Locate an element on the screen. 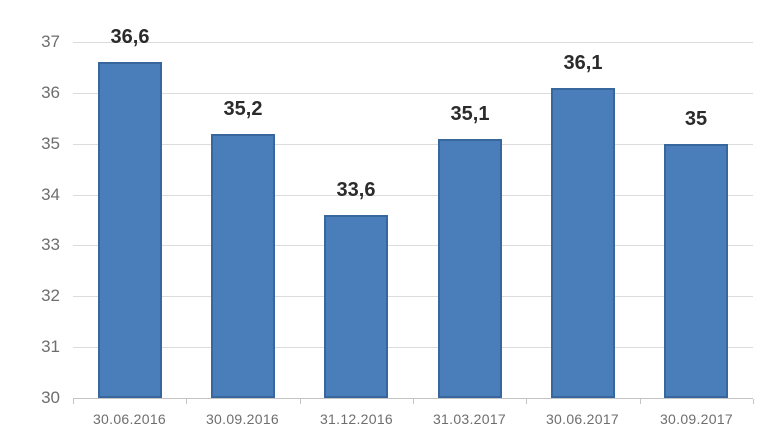 Image resolution: width=780 pixels, height=446 pixels. bar-31.03.2017 is located at coordinates (470, 268).